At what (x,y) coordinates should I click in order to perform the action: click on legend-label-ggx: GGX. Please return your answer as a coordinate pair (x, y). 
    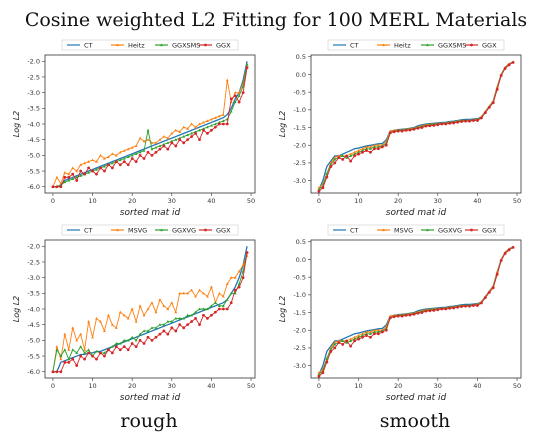
    Looking at the image, I should click on (223, 45).